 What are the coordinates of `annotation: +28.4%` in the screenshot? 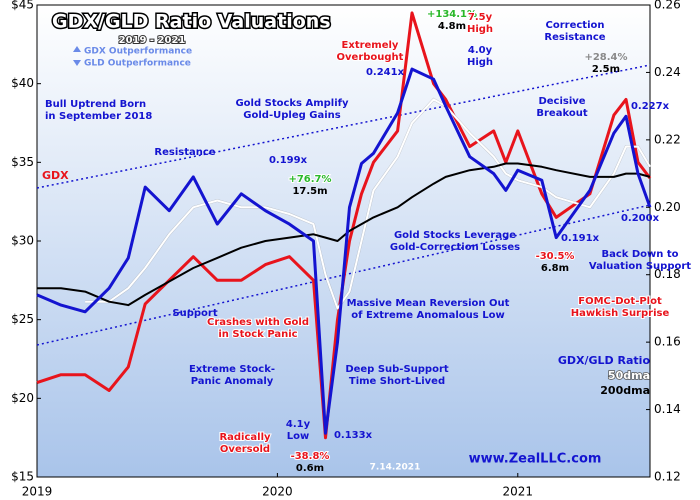 It's located at (605, 57).